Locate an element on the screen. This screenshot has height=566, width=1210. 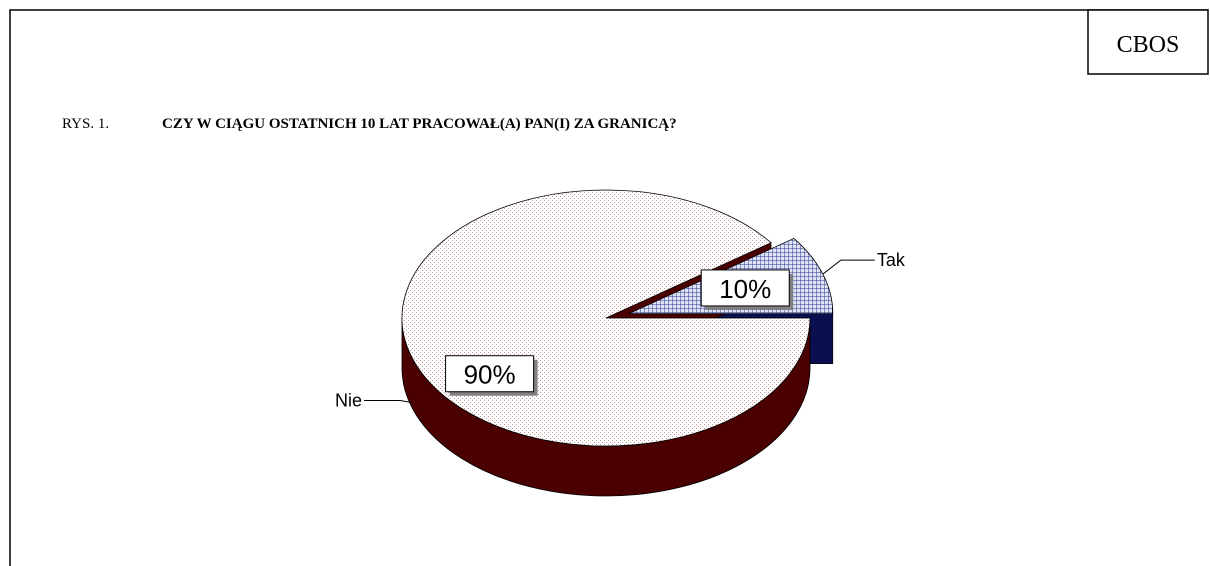
source-box is located at coordinates (1148, 42).